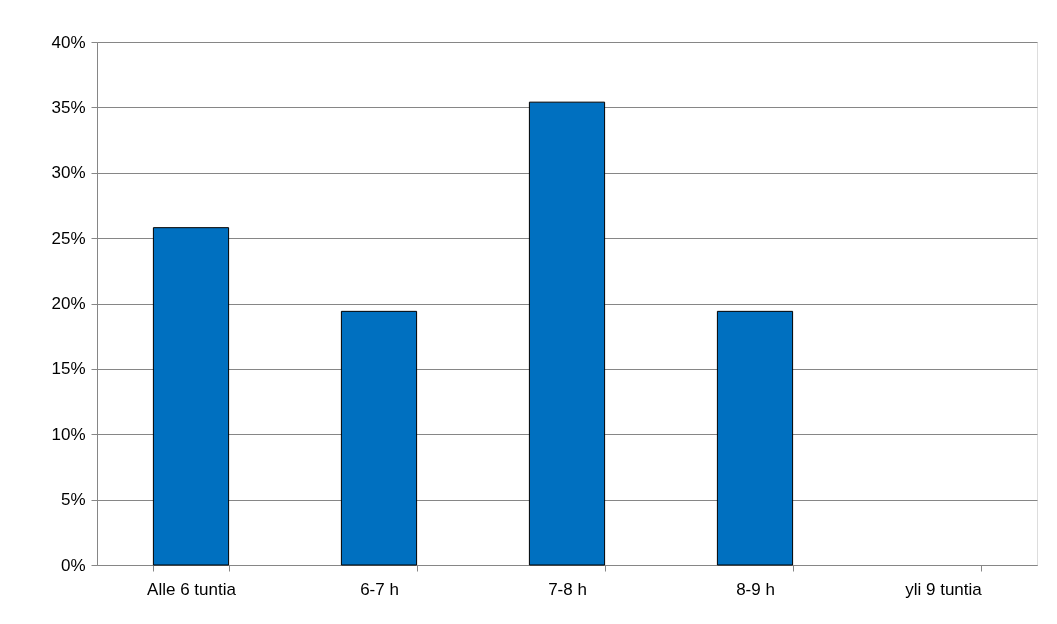  What do you see at coordinates (73, 500) in the screenshot?
I see `y-tick-label: 5%` at bounding box center [73, 500].